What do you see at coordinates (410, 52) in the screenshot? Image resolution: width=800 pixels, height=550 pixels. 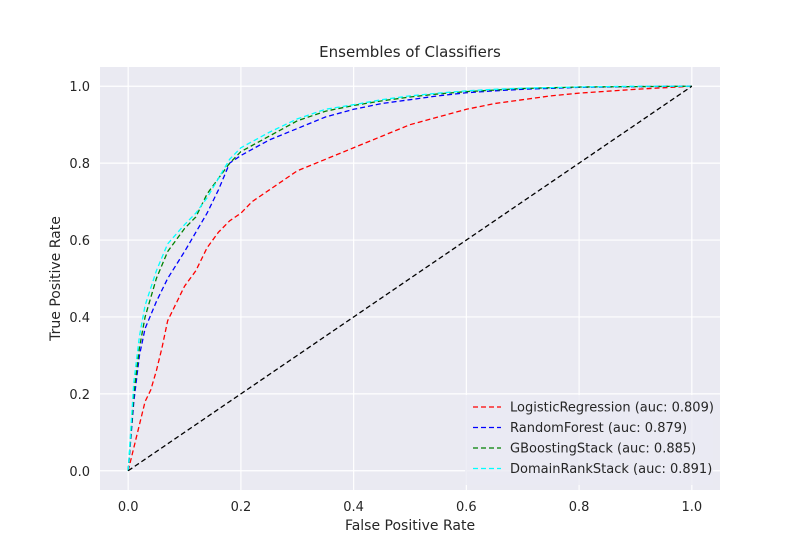 I see `chart-title: Ensembles of Classifiers` at bounding box center [410, 52].